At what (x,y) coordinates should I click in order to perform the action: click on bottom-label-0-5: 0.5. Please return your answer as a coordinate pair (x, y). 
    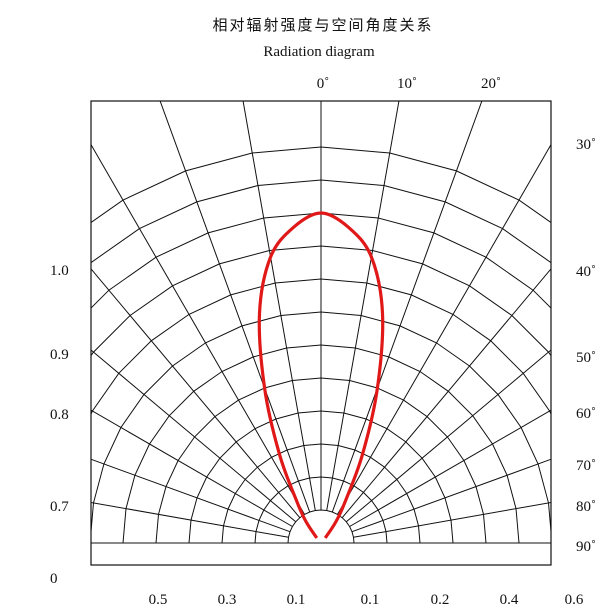
    Looking at the image, I should click on (158, 600).